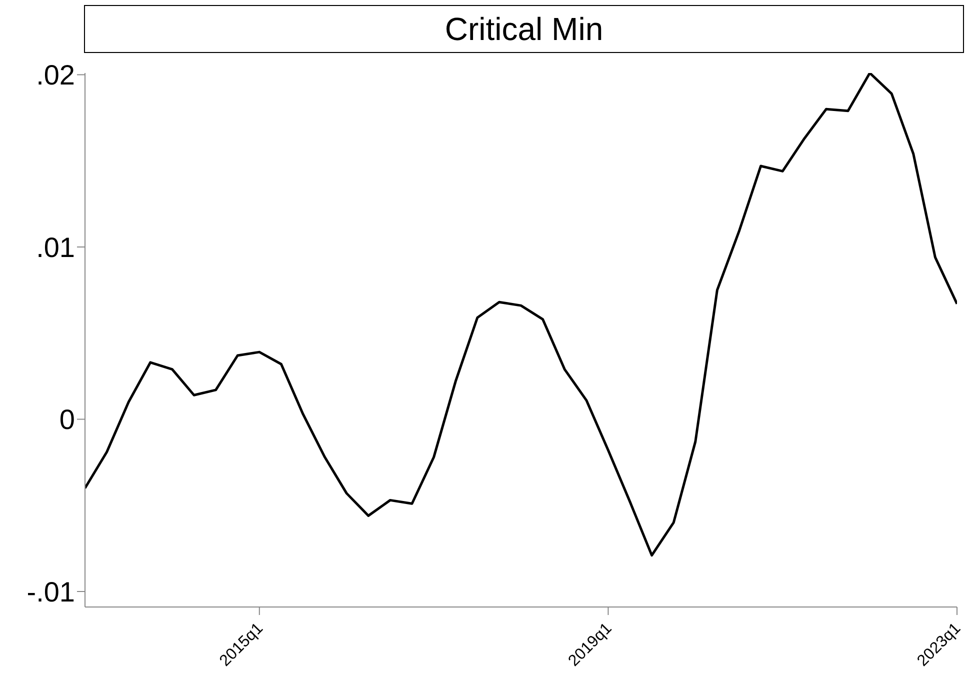  What do you see at coordinates (55, 247) in the screenshot?
I see `y-tick-label: .01` at bounding box center [55, 247].